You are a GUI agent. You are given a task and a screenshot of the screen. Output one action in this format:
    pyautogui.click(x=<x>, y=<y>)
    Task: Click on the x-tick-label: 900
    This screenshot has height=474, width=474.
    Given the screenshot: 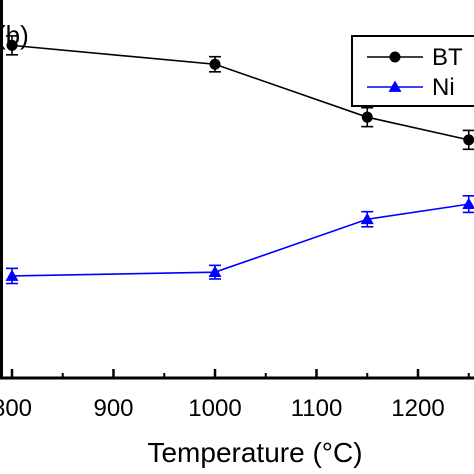 What is the action you would take?
    pyautogui.click(x=113, y=408)
    